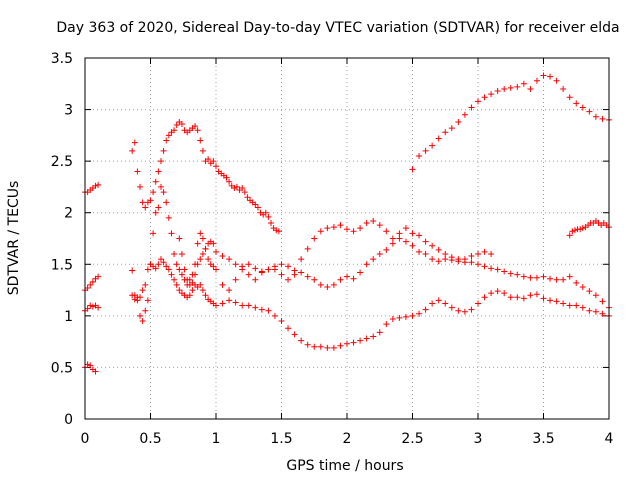  I want to click on y-tick-label: 0.5, so click(62, 368).